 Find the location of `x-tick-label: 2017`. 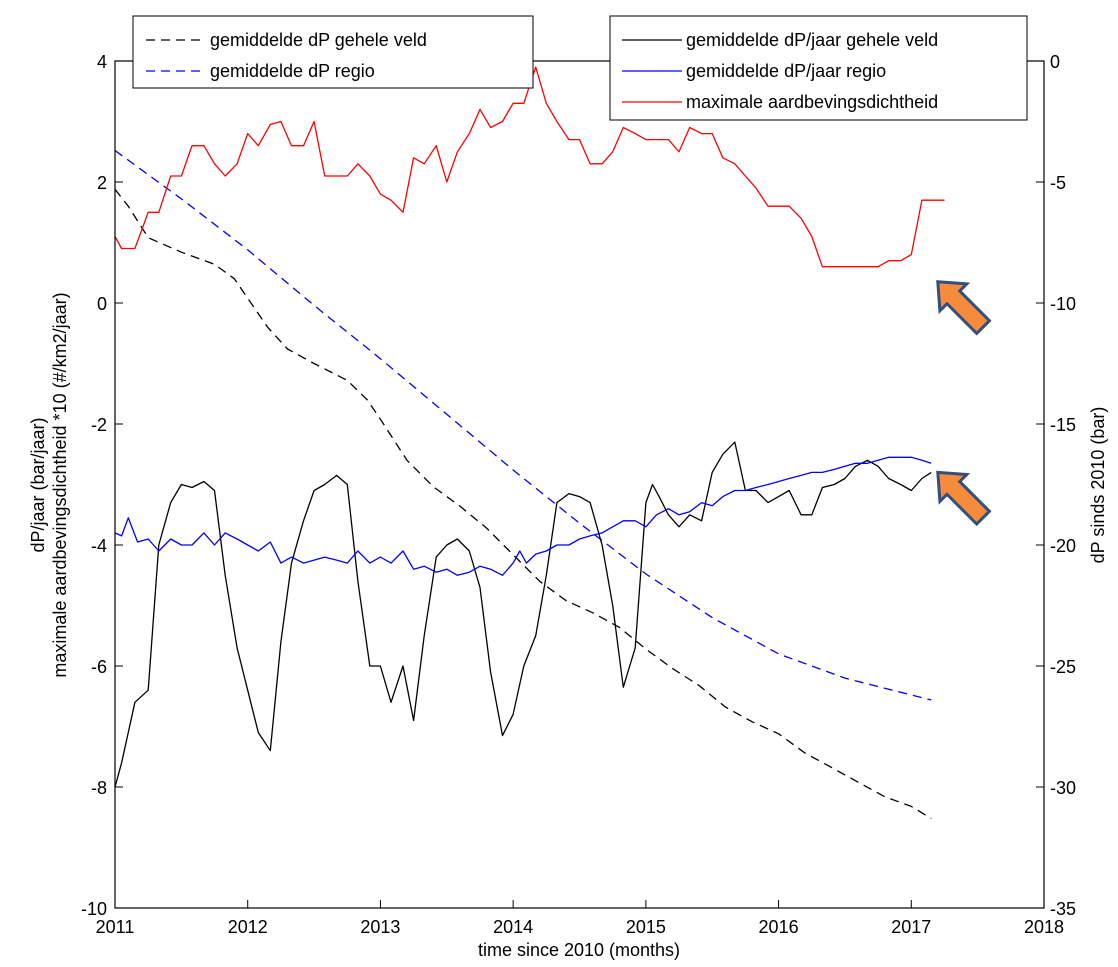

x-tick-label: 2017 is located at coordinates (911, 927).